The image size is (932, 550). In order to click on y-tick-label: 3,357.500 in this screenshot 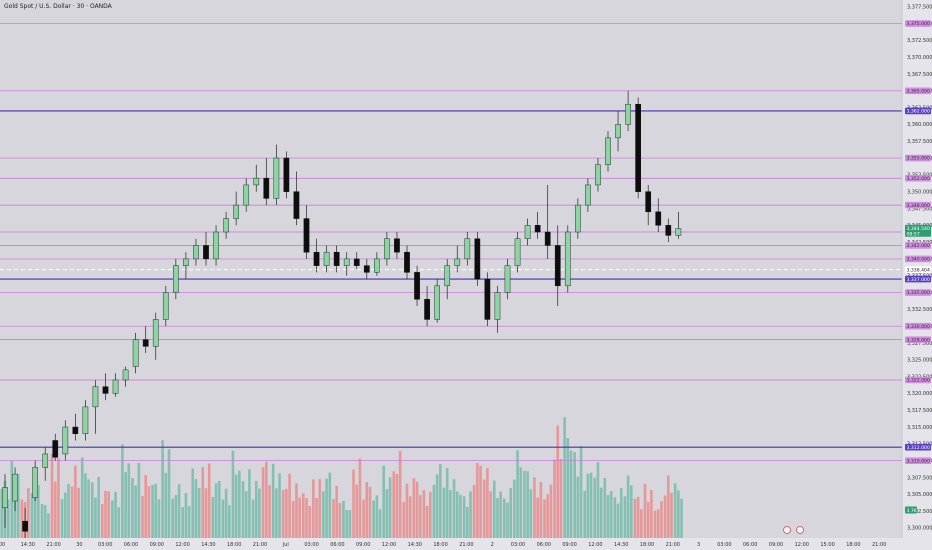, I will do `click(919, 142)`.